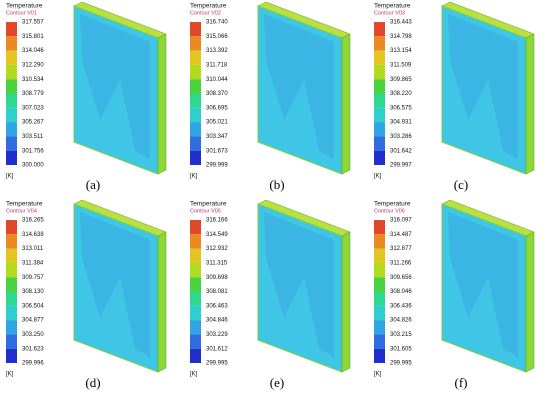 The image size is (550, 397). What do you see at coordinates (401, 80) in the screenshot?
I see `legend-label: 309.865` at bounding box center [401, 80].